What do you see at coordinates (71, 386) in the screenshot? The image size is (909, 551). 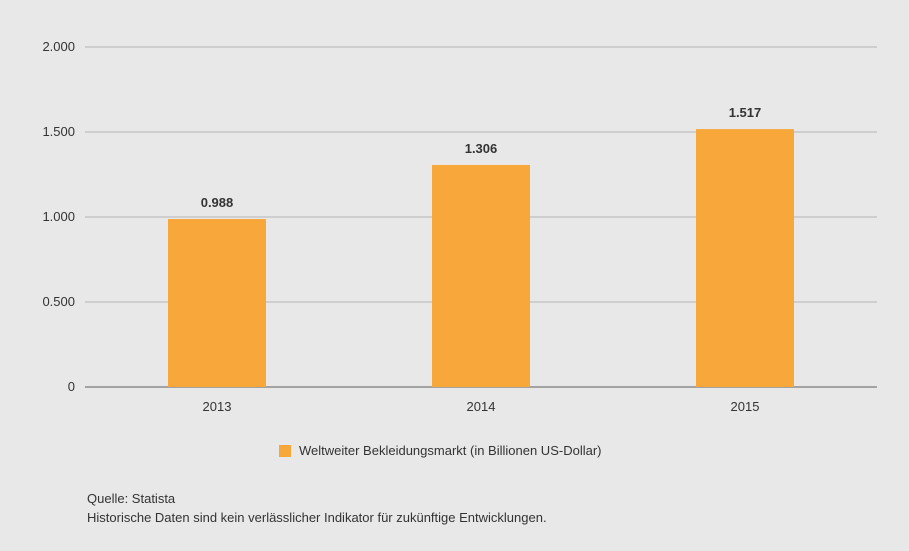 I see `y-tick-label: 0` at bounding box center [71, 386].